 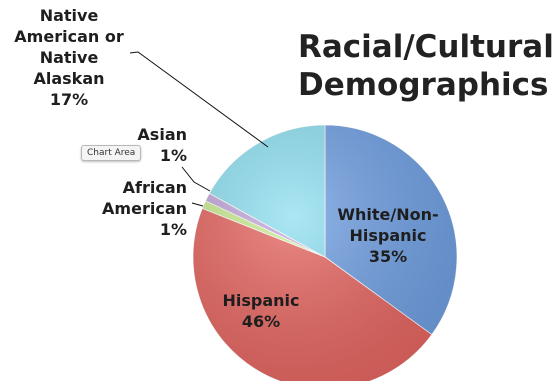 I want to click on slice-label-line-native: Alaskan, so click(x=68, y=78).